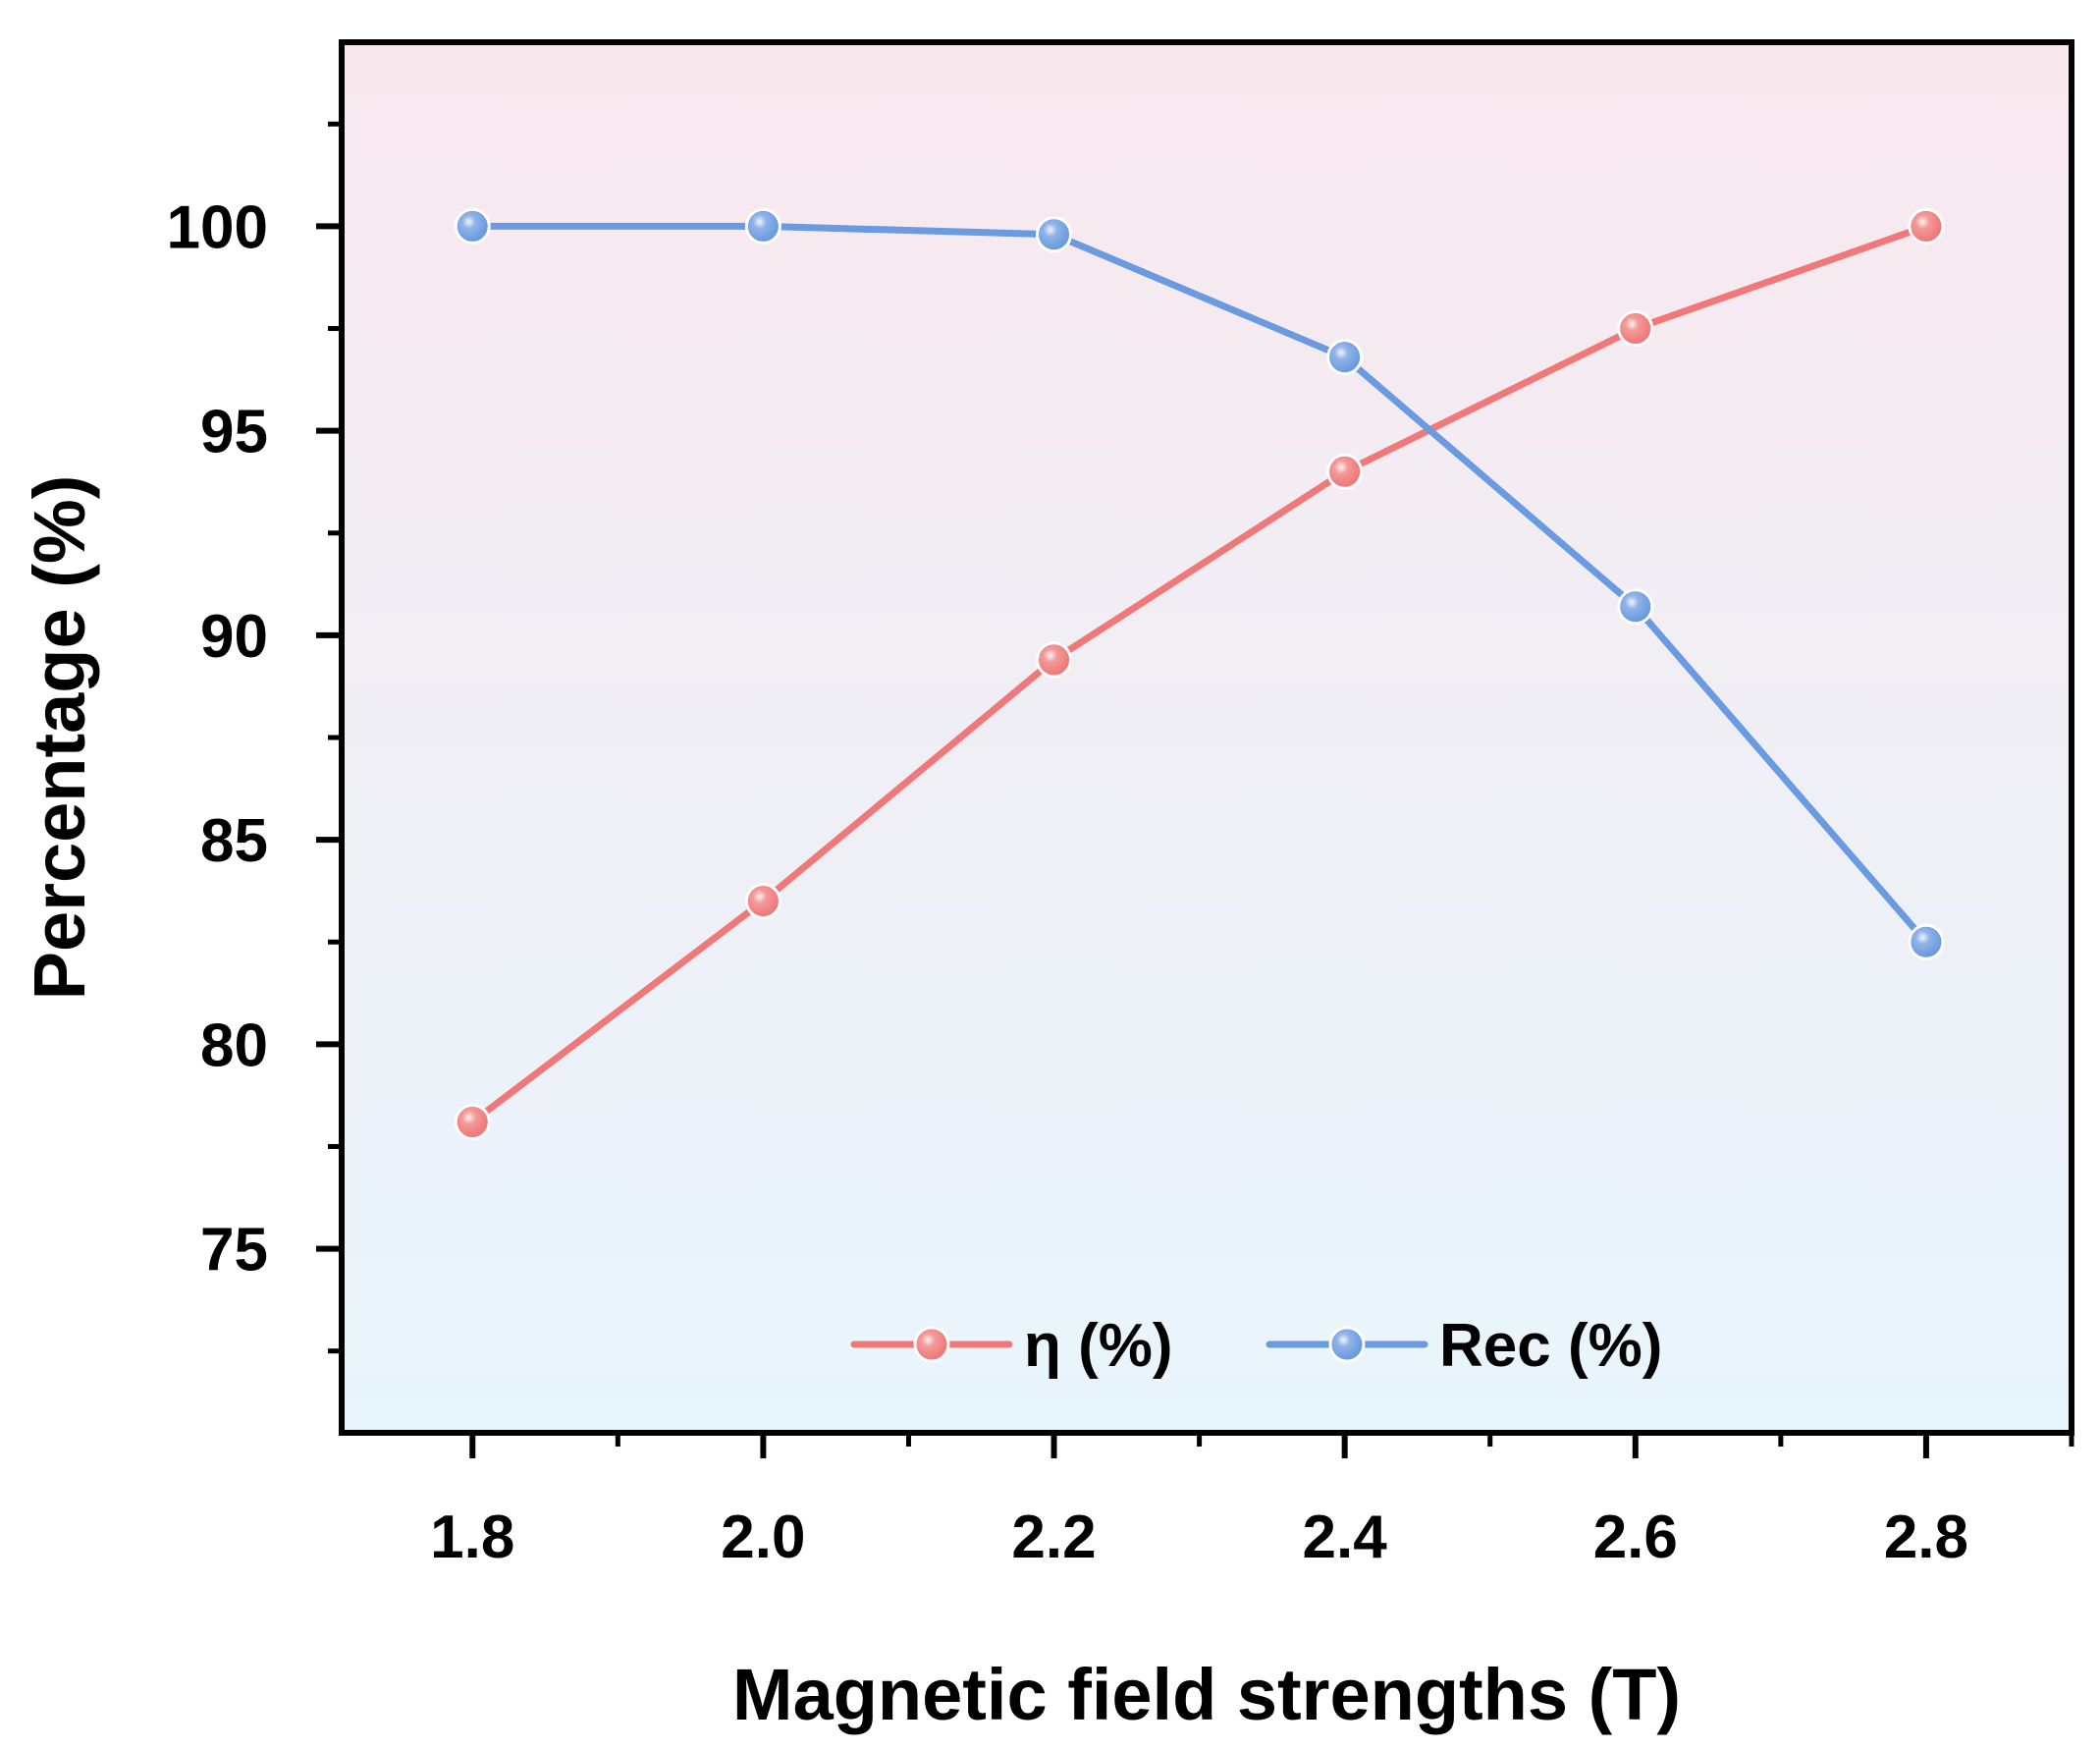 The height and width of the screenshot is (1750, 2100). Describe the element at coordinates (59, 738) in the screenshot. I see `y-axis-title: Percentage (%)` at that location.